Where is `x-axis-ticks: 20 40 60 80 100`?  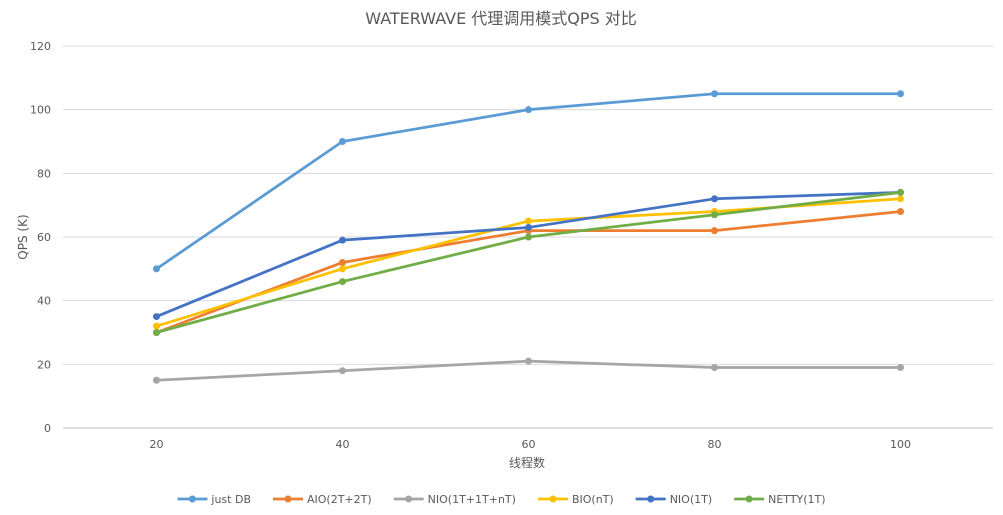 x-axis-ticks: 20 40 60 80 100 is located at coordinates (531, 444).